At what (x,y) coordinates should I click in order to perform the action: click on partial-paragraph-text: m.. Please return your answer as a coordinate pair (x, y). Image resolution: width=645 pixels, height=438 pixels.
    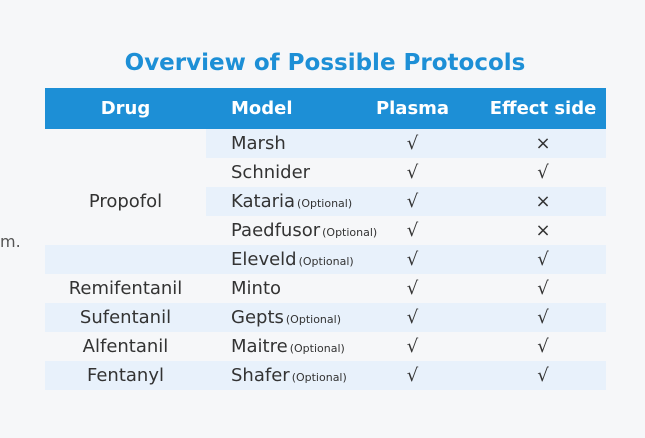
    Looking at the image, I should click on (10, 241).